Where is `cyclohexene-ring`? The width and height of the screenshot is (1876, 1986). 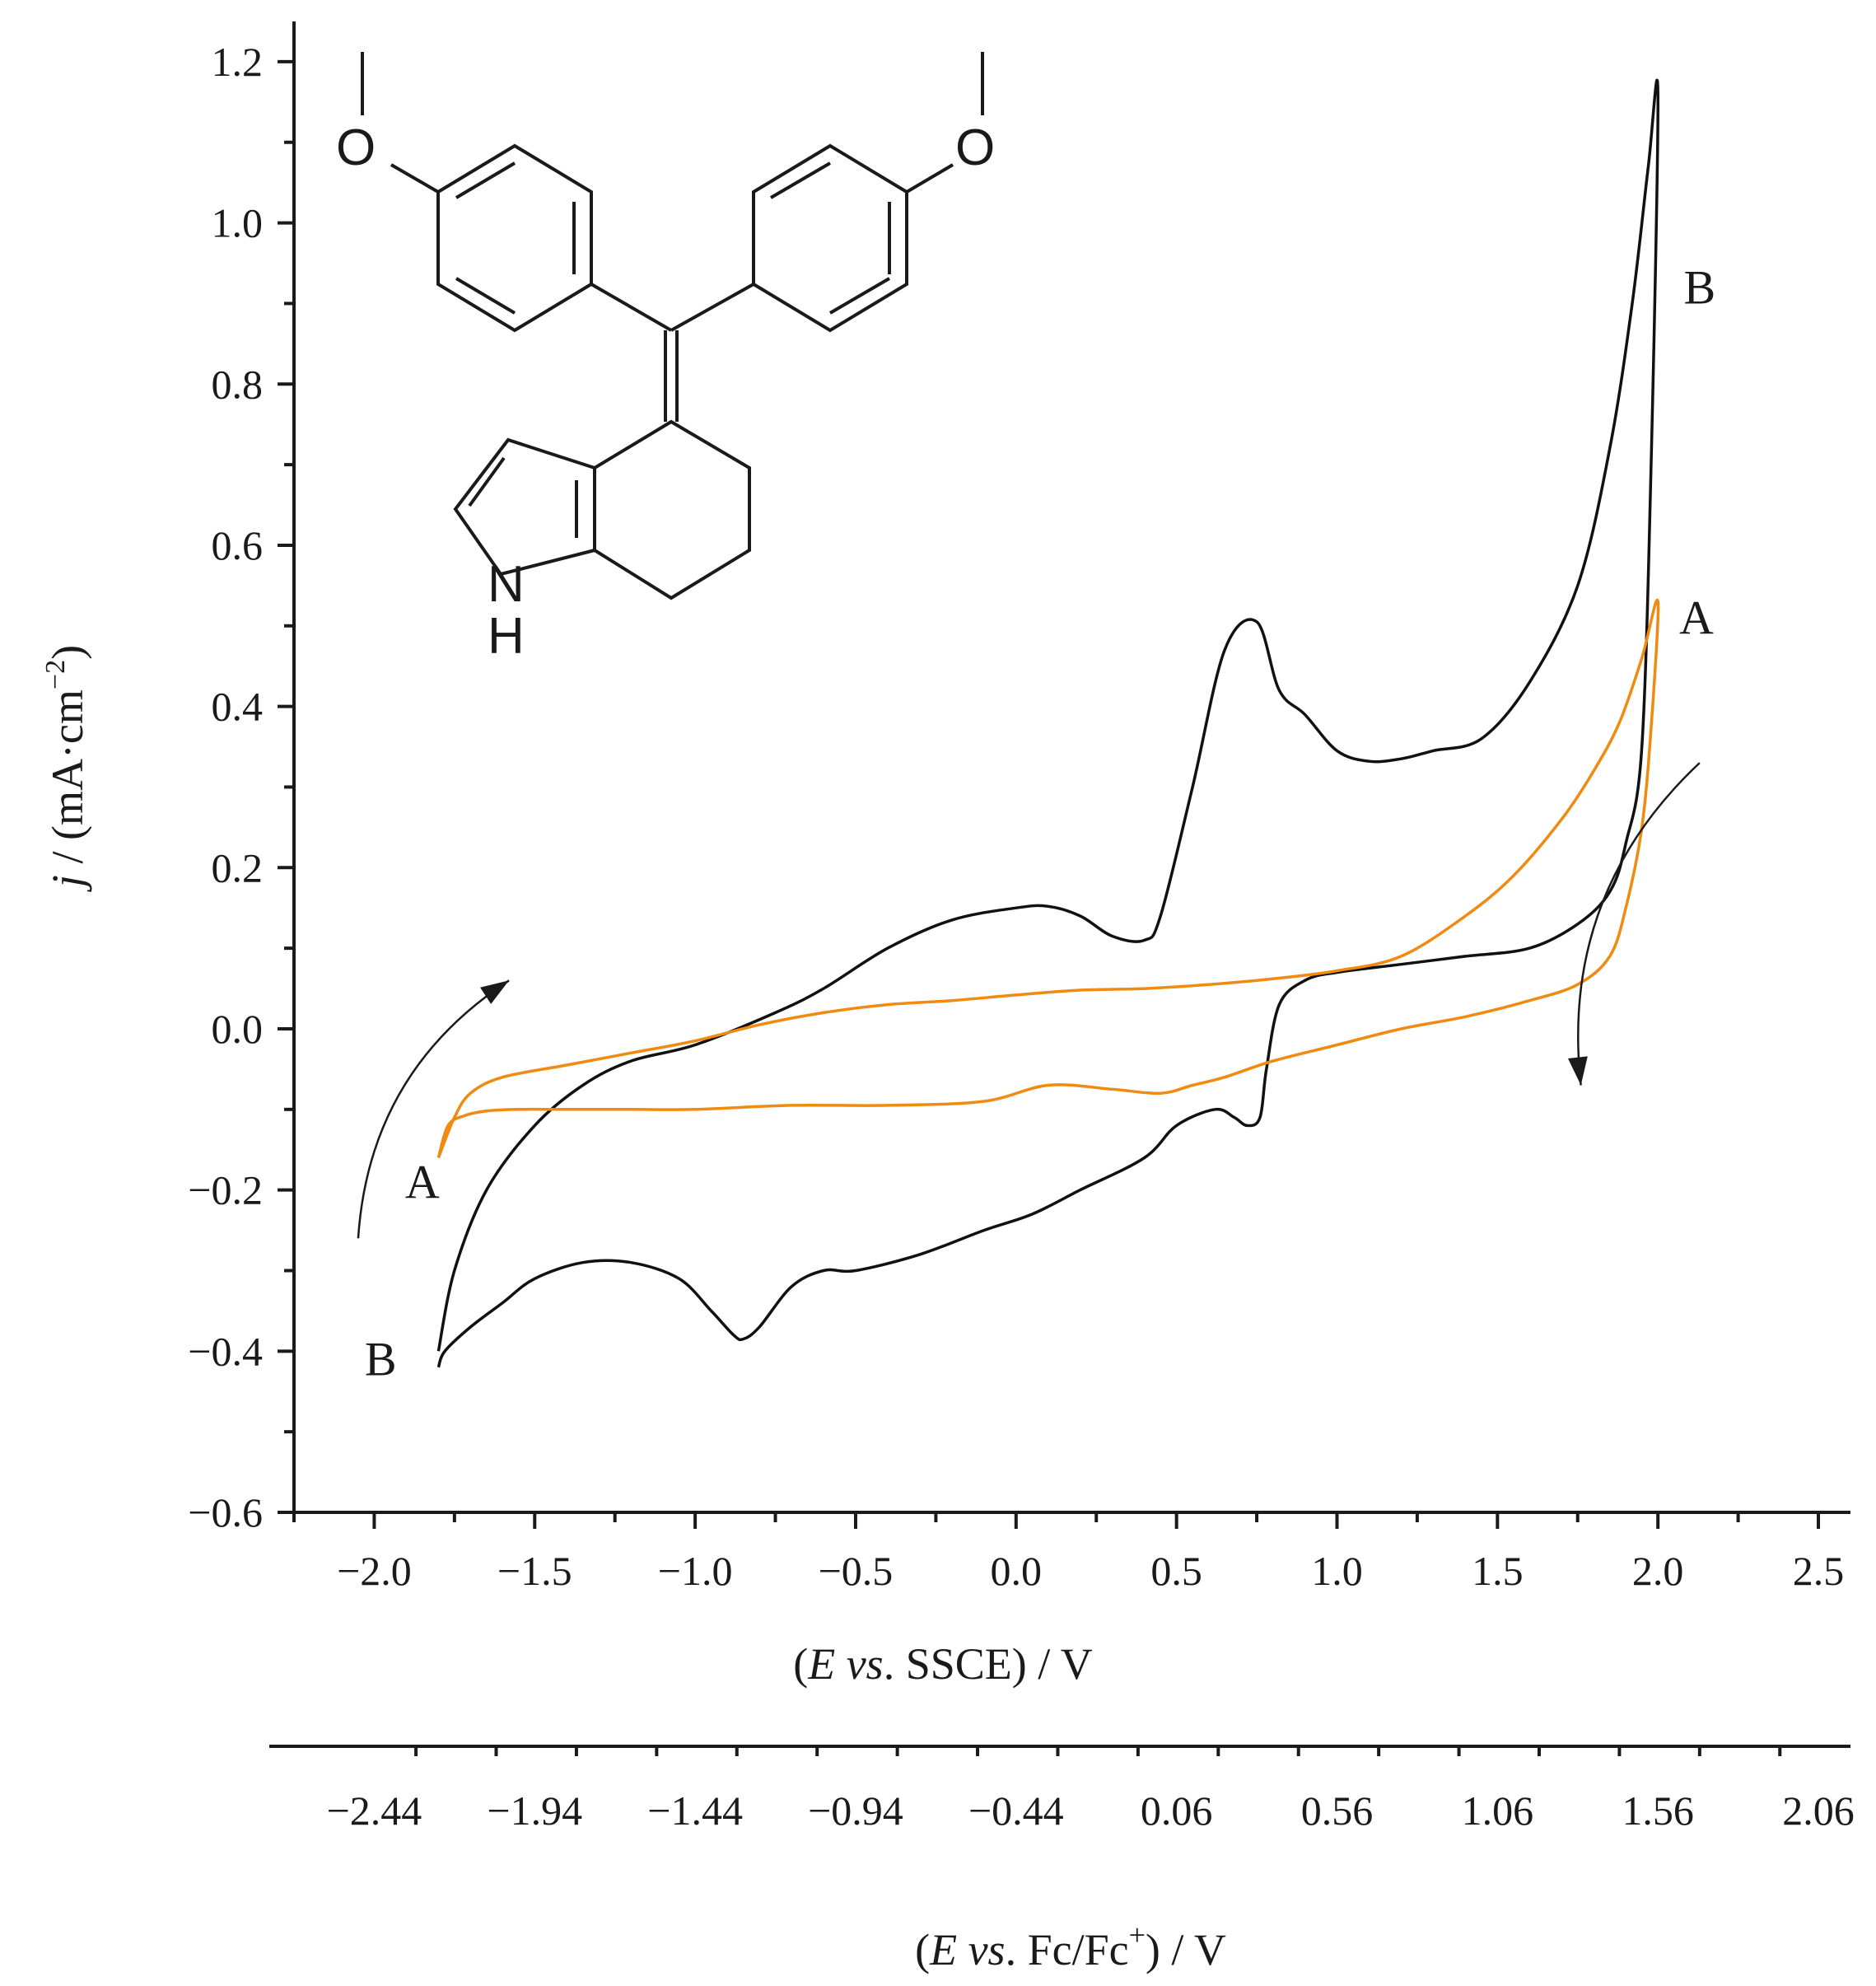
cyclohexene-ring is located at coordinates (672, 509).